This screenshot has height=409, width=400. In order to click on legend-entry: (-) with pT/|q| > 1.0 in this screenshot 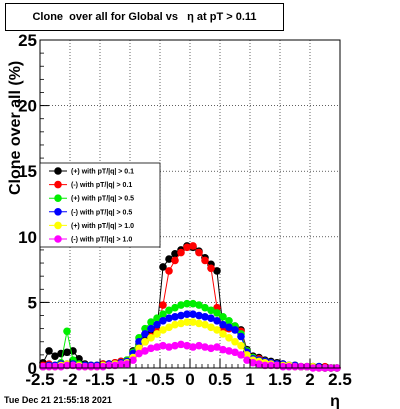, I will do `click(101, 240)`.